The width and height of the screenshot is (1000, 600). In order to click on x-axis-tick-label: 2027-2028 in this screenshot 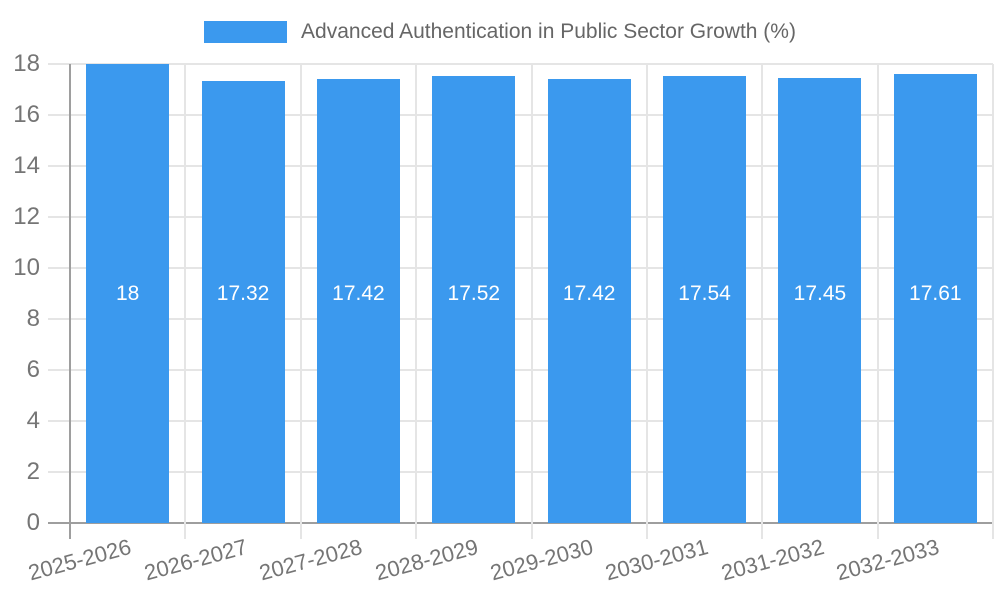, I will do `click(310, 560)`.